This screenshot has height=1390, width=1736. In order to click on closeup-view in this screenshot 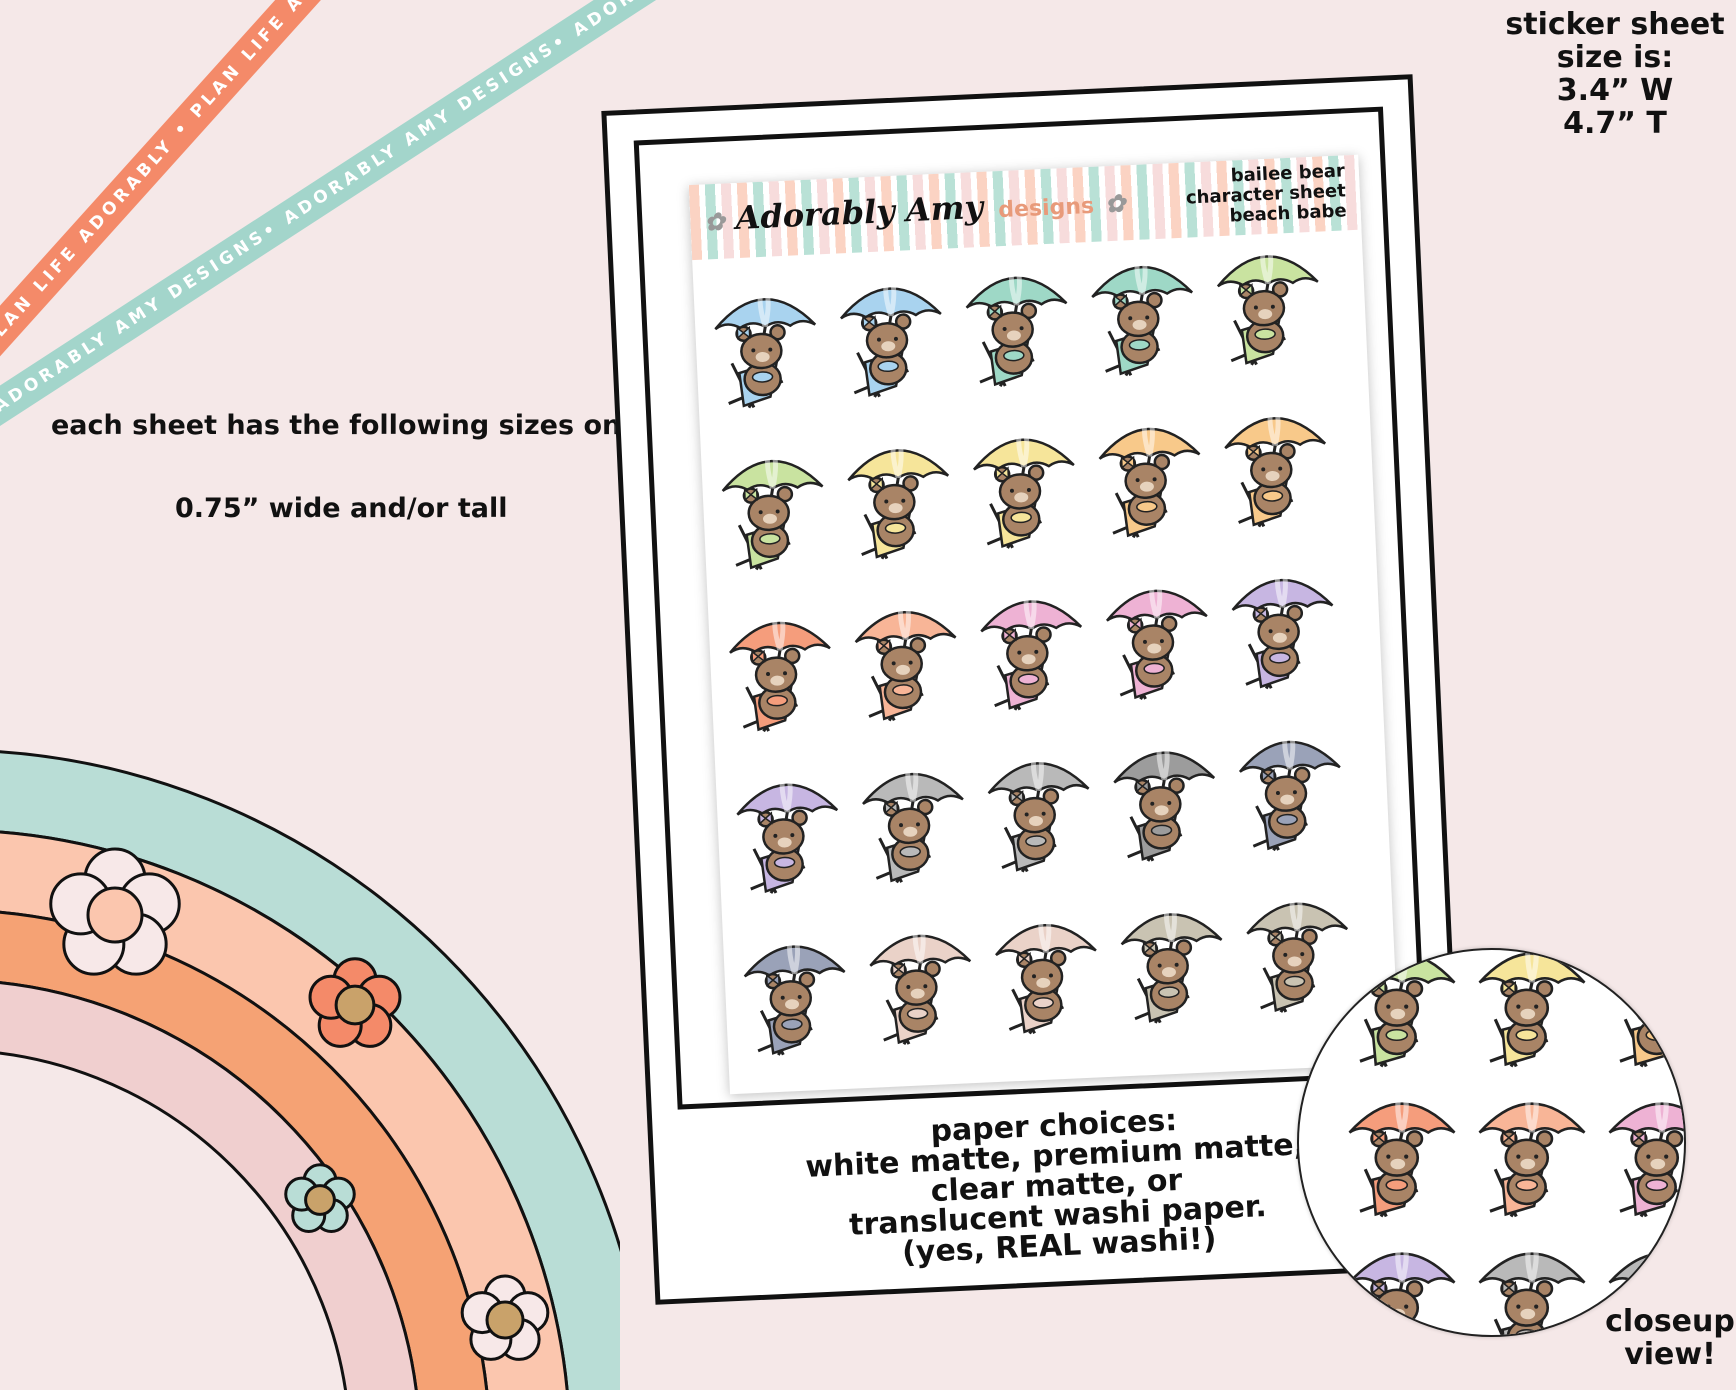, I will do `click(1491, 1142)`.